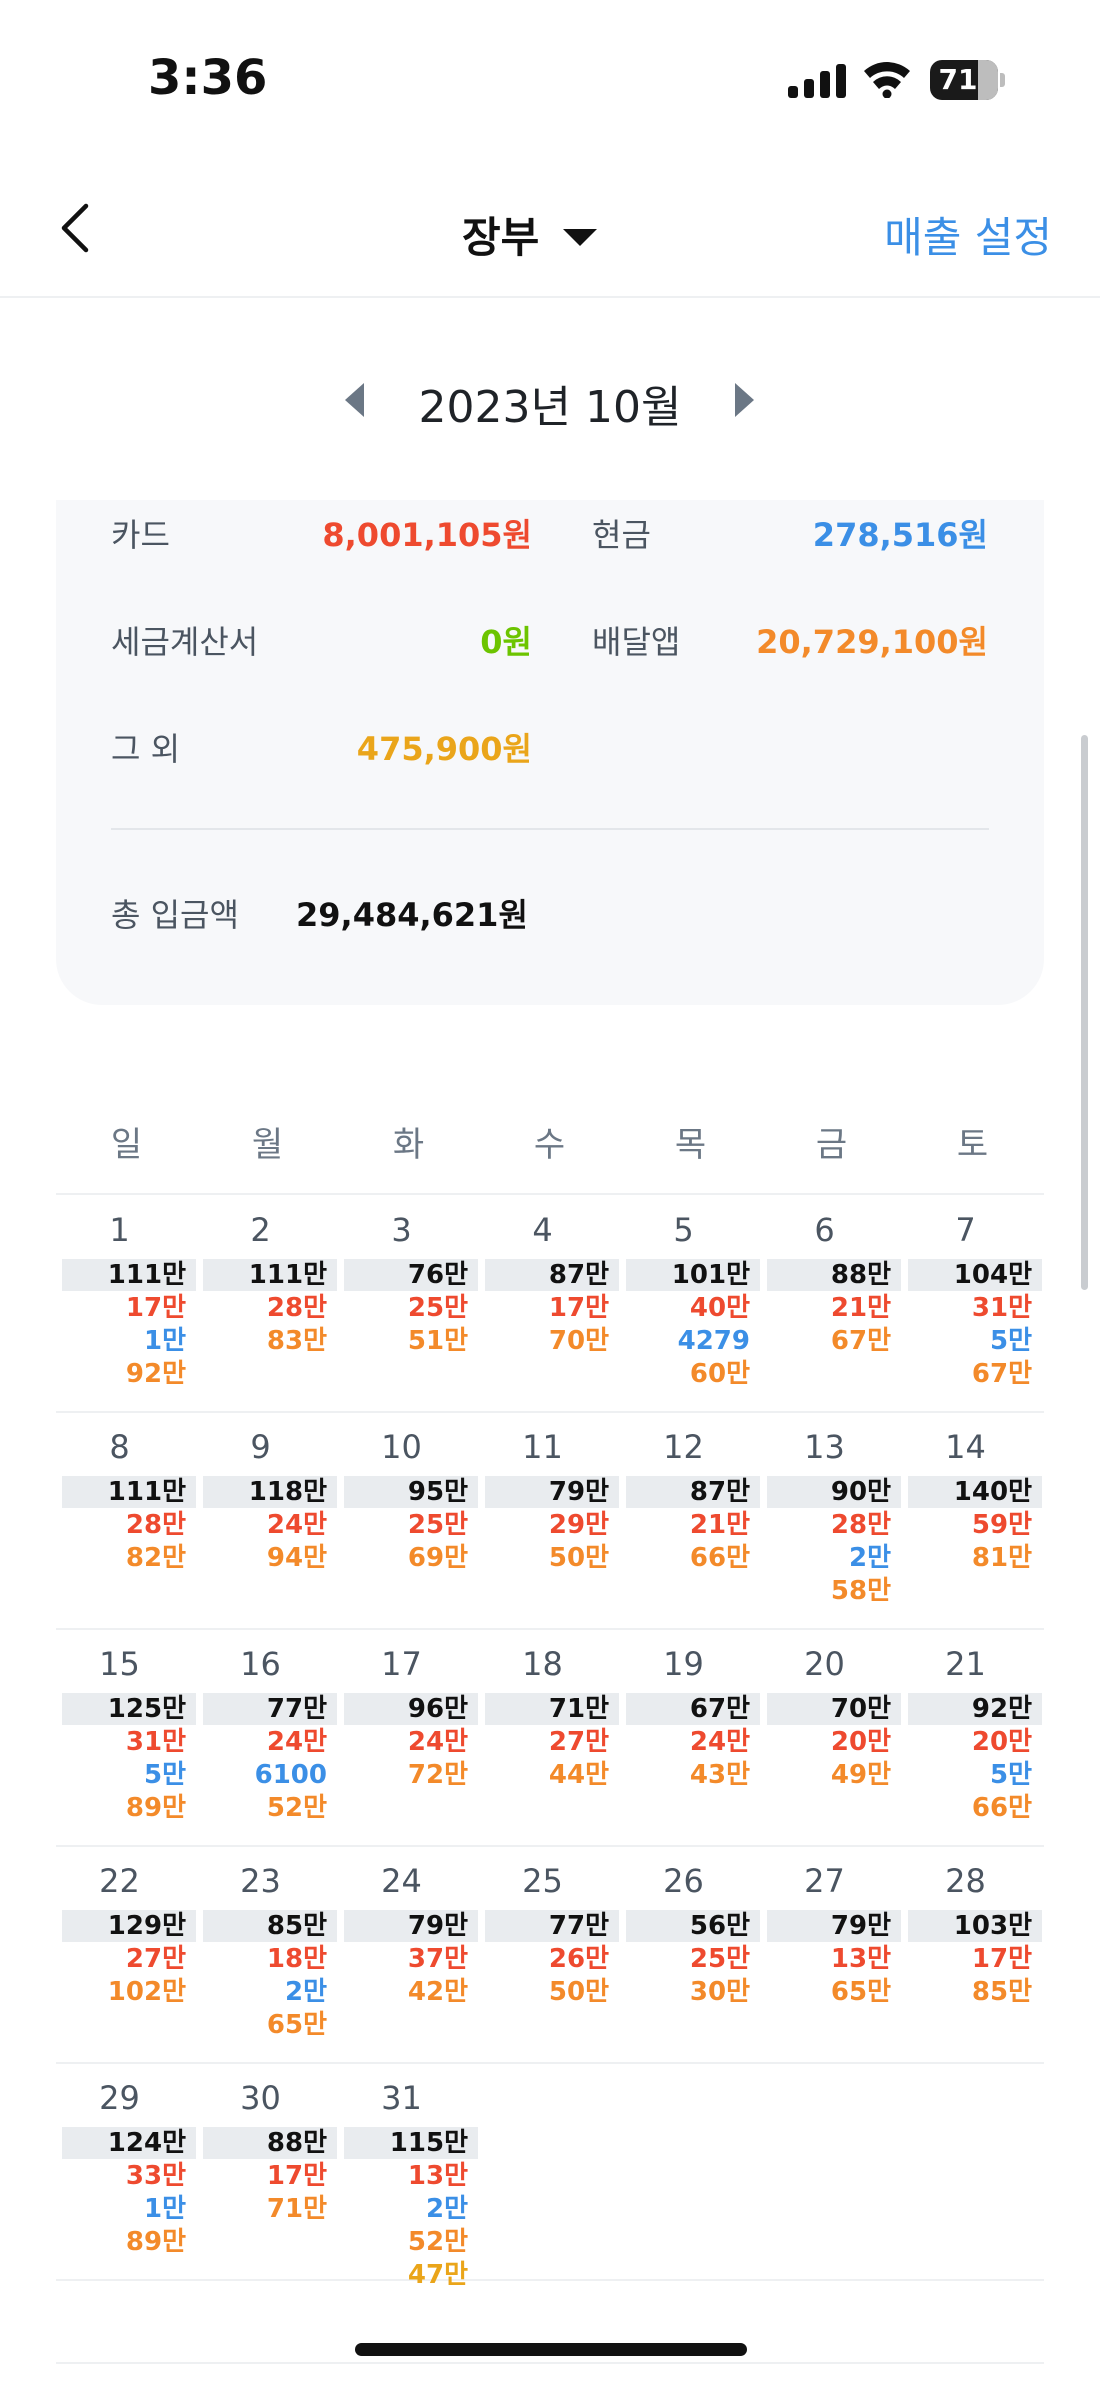  Describe the element at coordinates (1084, 1012) in the screenshot. I see `scrollbar` at that location.